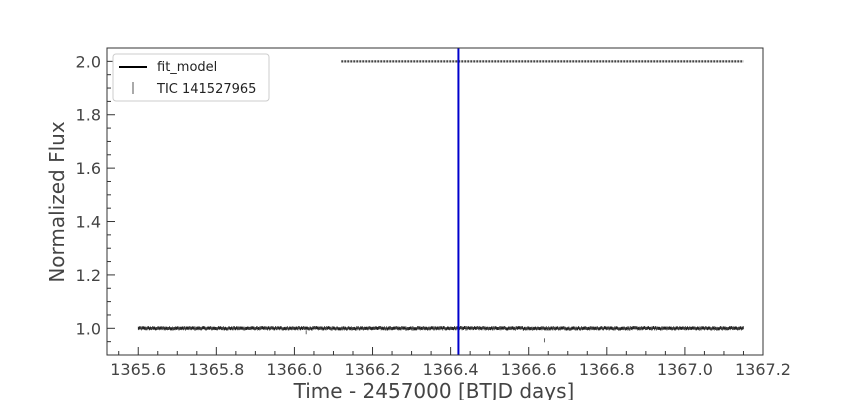 The width and height of the screenshot is (848, 400). Describe the element at coordinates (88, 328) in the screenshot. I see `y-tick-label: 1.0` at that location.